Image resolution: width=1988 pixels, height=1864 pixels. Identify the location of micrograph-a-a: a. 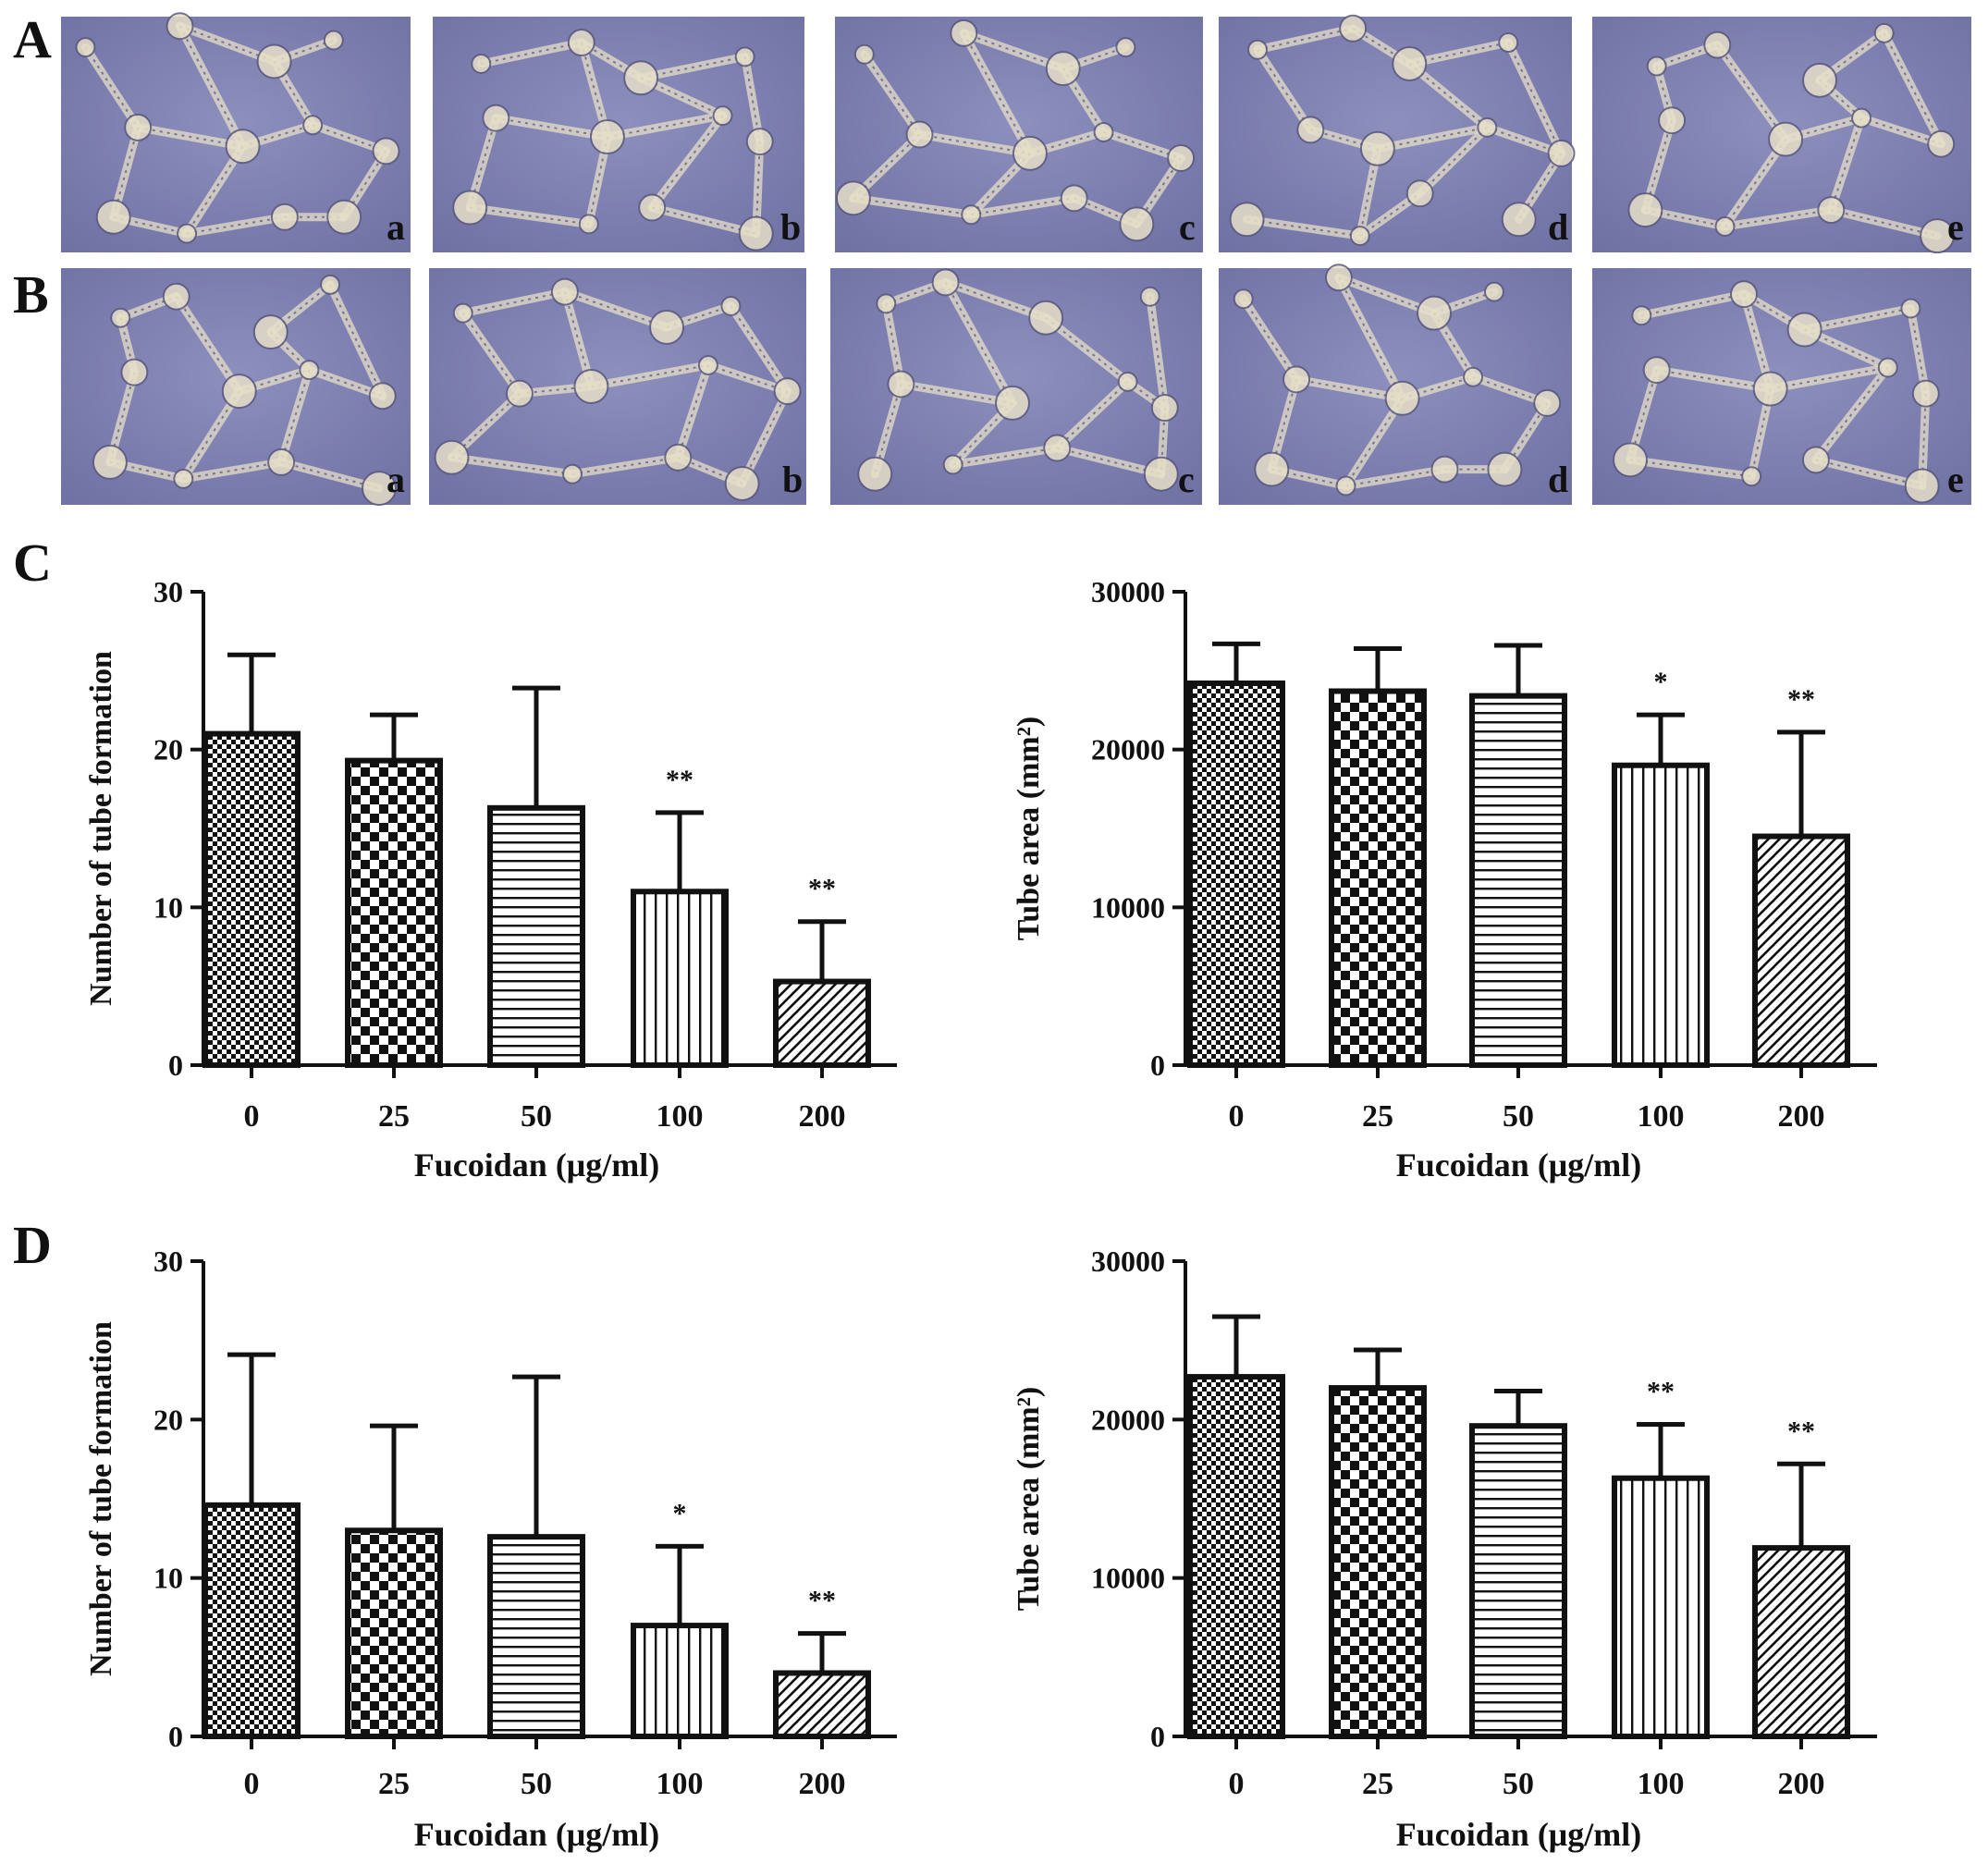
(236, 132).